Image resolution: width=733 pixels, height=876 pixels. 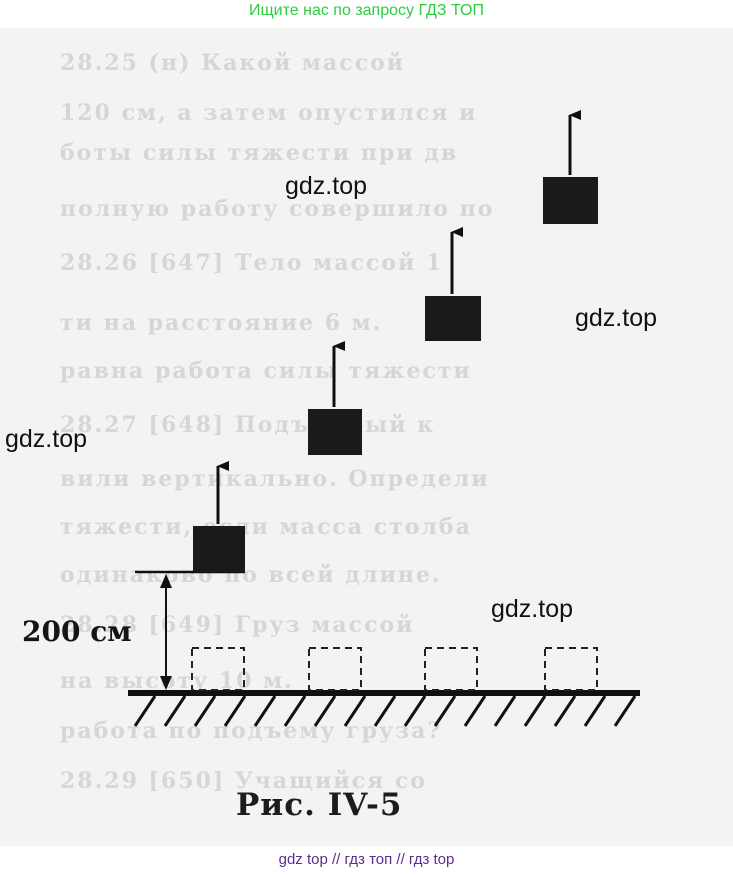 I want to click on bleed-through-text: полную работу совершило по, so click(x=277, y=209).